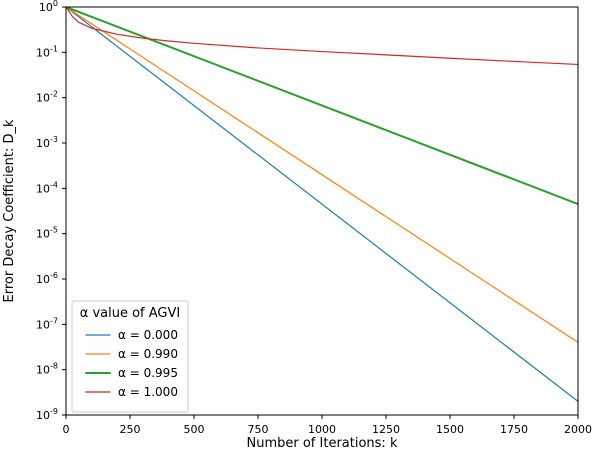 This screenshot has height=452, width=594. I want to click on legend-box, so click(130, 356).